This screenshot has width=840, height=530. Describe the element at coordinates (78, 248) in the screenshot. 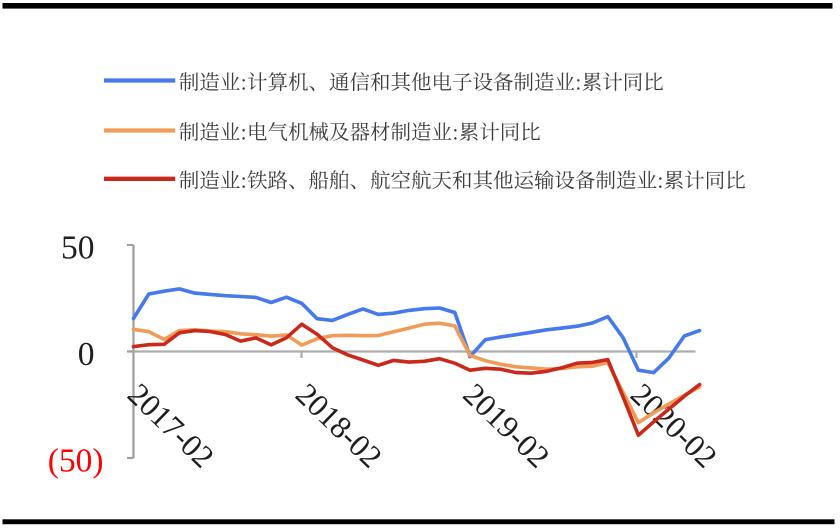

I see `svg-text: 50` at that location.